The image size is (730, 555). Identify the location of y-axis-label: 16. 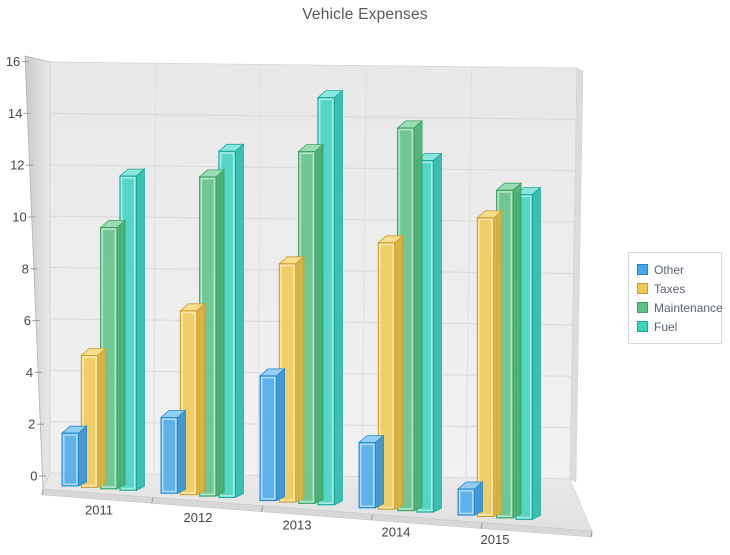
(13, 61).